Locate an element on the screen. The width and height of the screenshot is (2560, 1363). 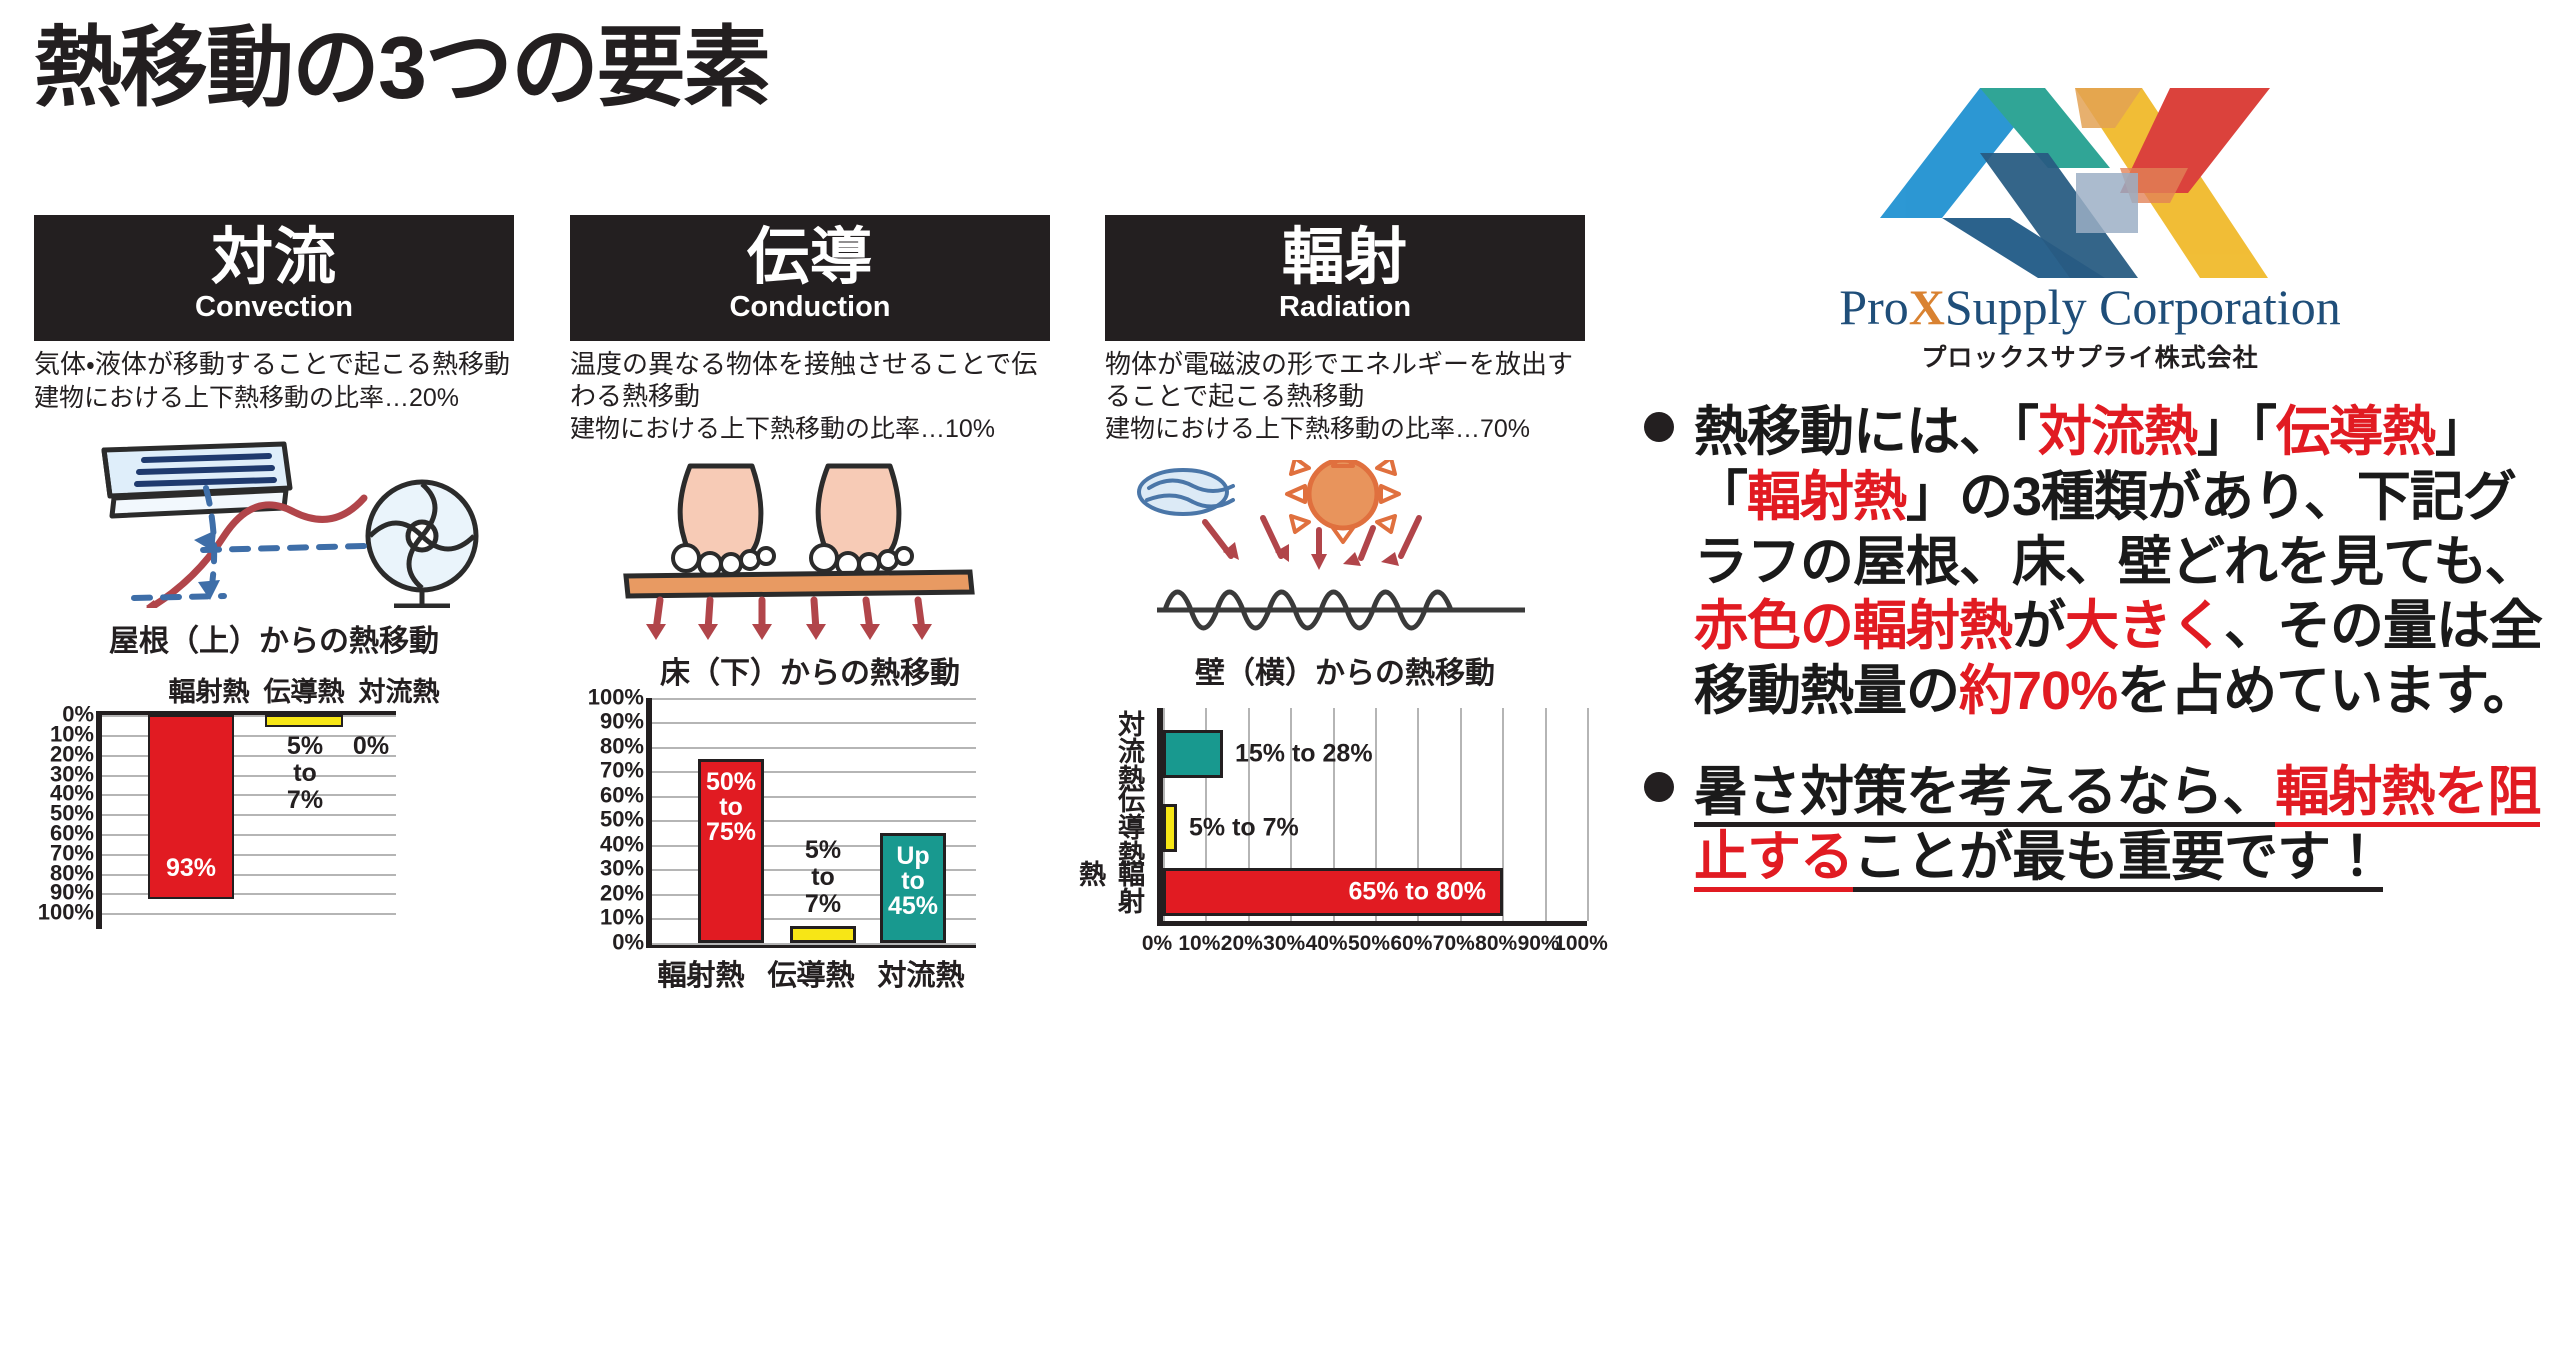
chart-wall-categories: 対流熱 伝導熱 輻射熱 is located at coordinates (1114, 817).